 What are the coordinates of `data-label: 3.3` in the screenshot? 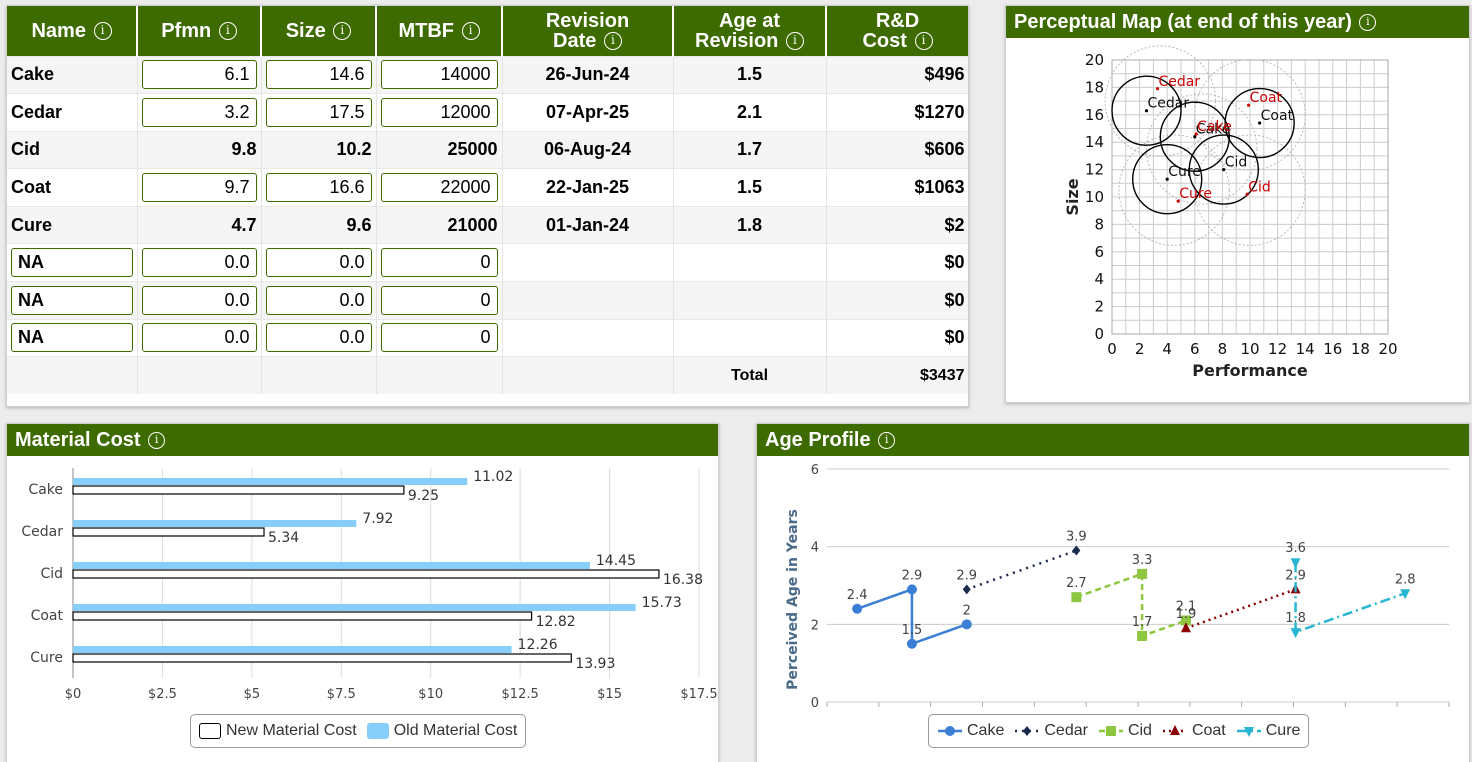 It's located at (1142, 560).